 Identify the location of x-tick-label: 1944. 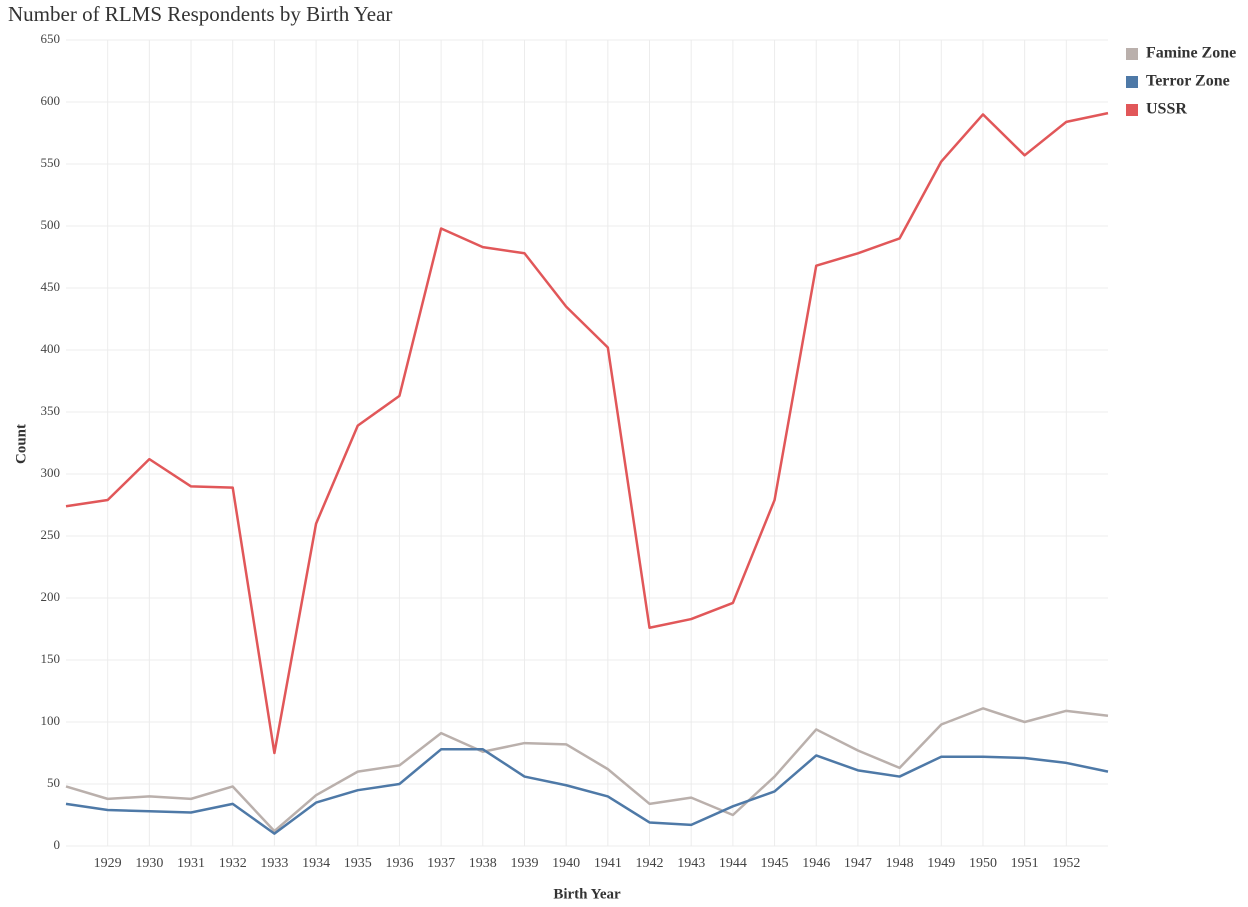
(733, 863).